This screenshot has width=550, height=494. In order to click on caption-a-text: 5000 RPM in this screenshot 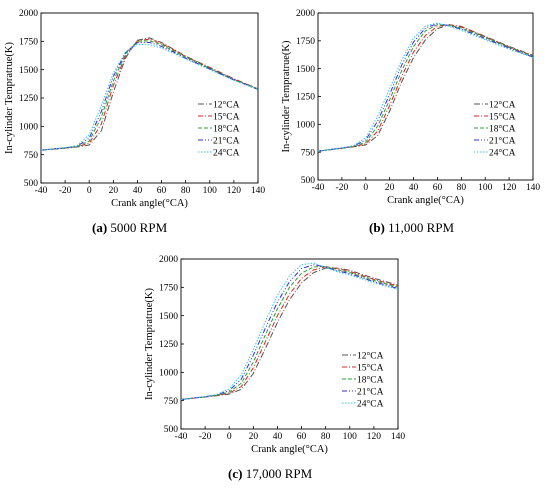, I will do `click(137, 227)`.